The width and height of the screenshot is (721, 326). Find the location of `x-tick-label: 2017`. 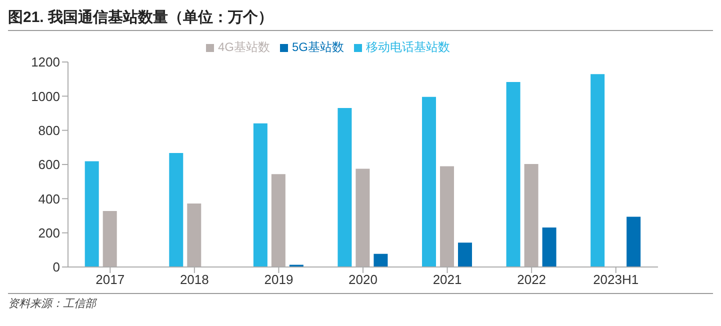

x-tick-label: 2017 is located at coordinates (110, 280).